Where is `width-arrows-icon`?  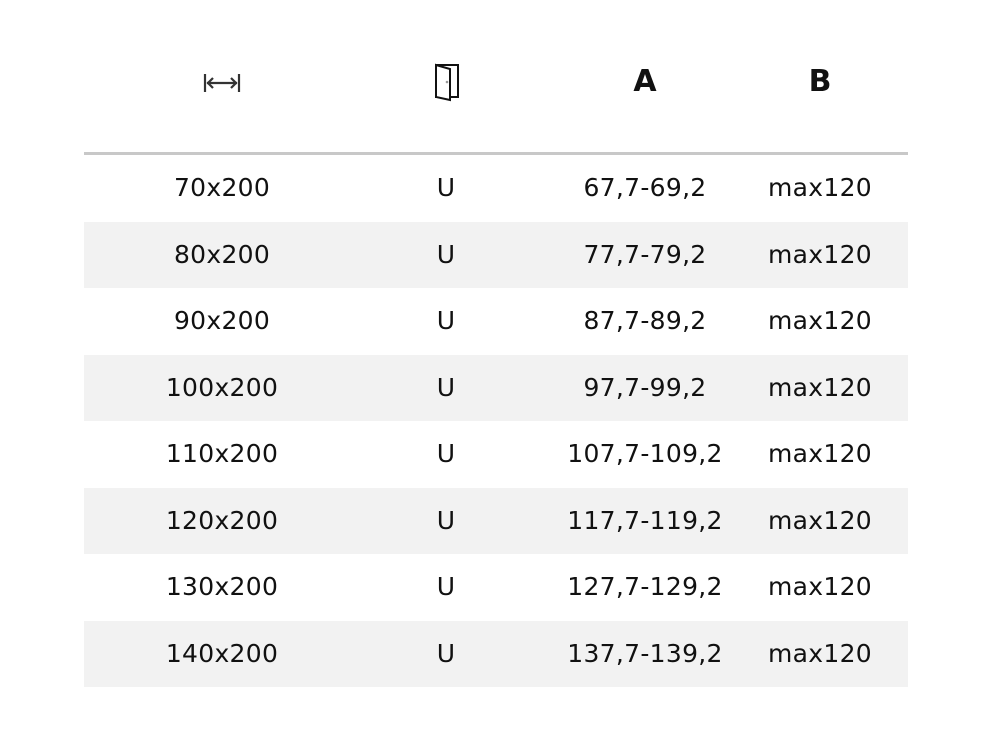
width-arrows-icon is located at coordinates (222, 85).